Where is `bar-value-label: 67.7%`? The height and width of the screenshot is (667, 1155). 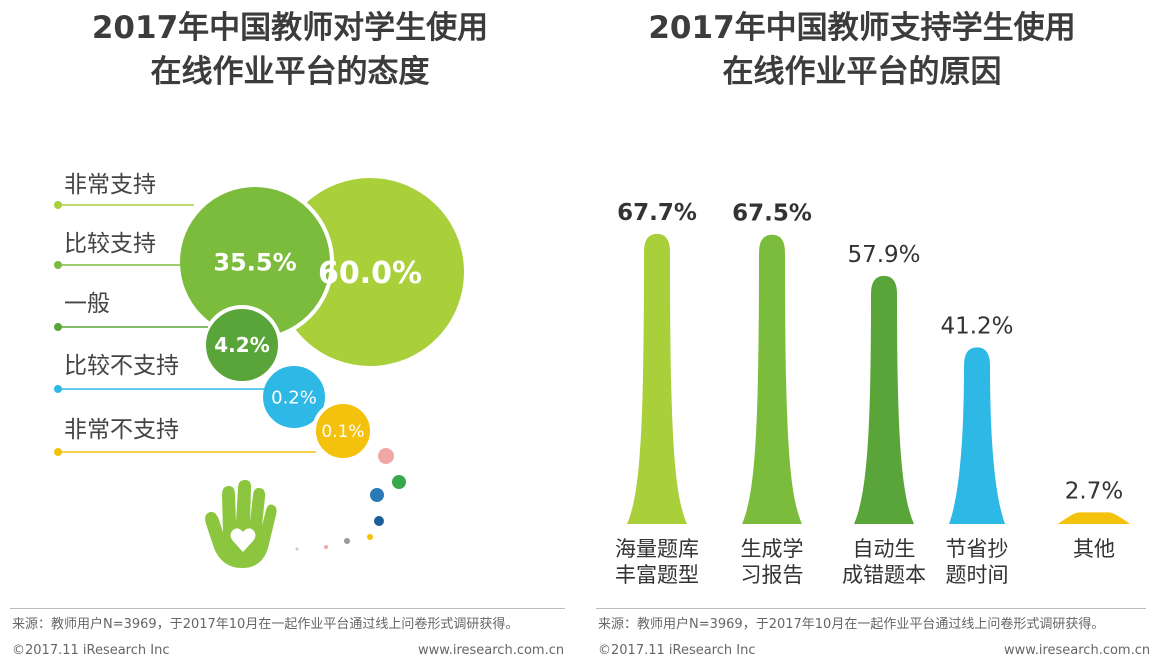
bar-value-label: 67.7% is located at coordinates (657, 213).